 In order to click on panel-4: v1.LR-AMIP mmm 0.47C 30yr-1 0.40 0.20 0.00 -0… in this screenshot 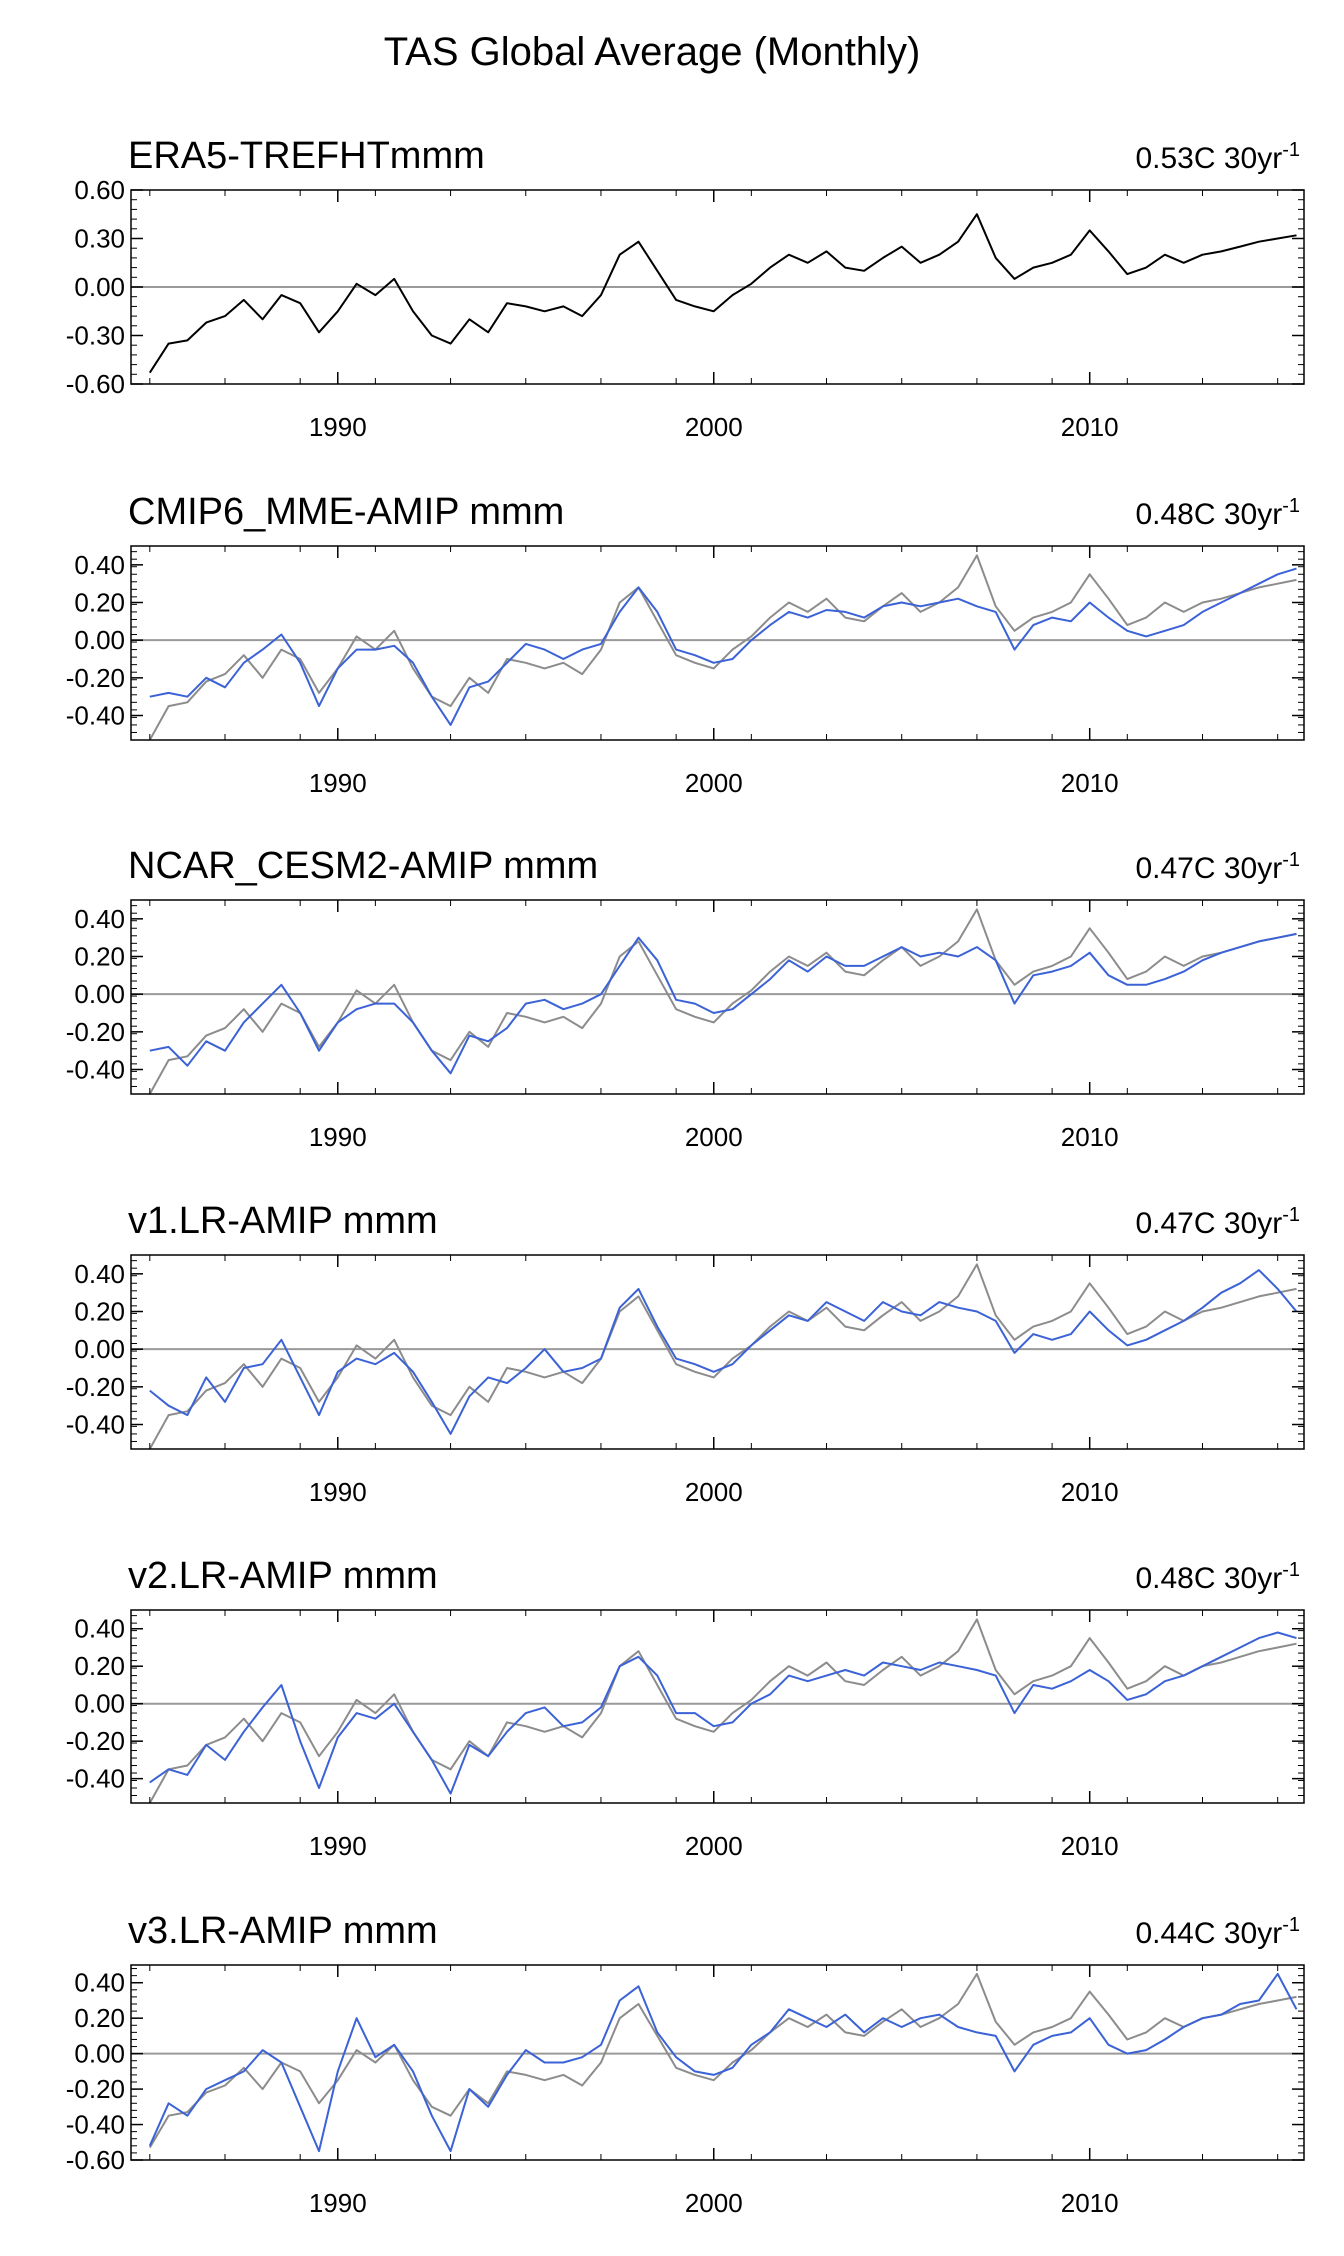, I will do `click(685, 1353)`.